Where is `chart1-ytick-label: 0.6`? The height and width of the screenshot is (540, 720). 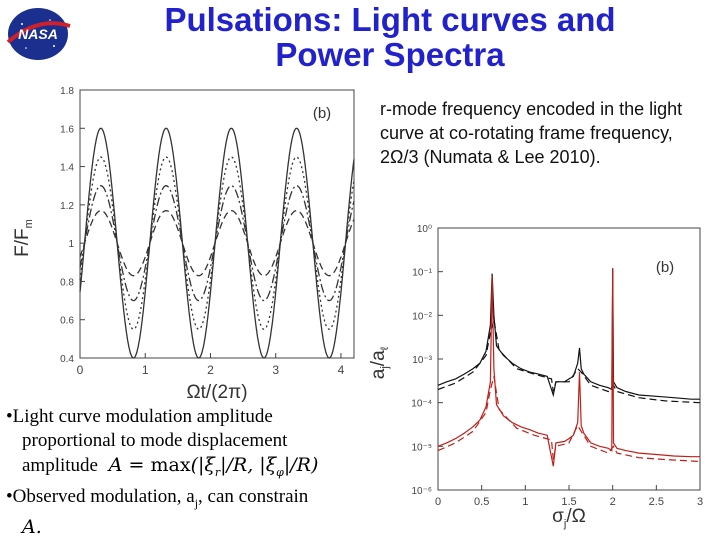 chart1-ytick-label: 0.6 is located at coordinates (67, 321).